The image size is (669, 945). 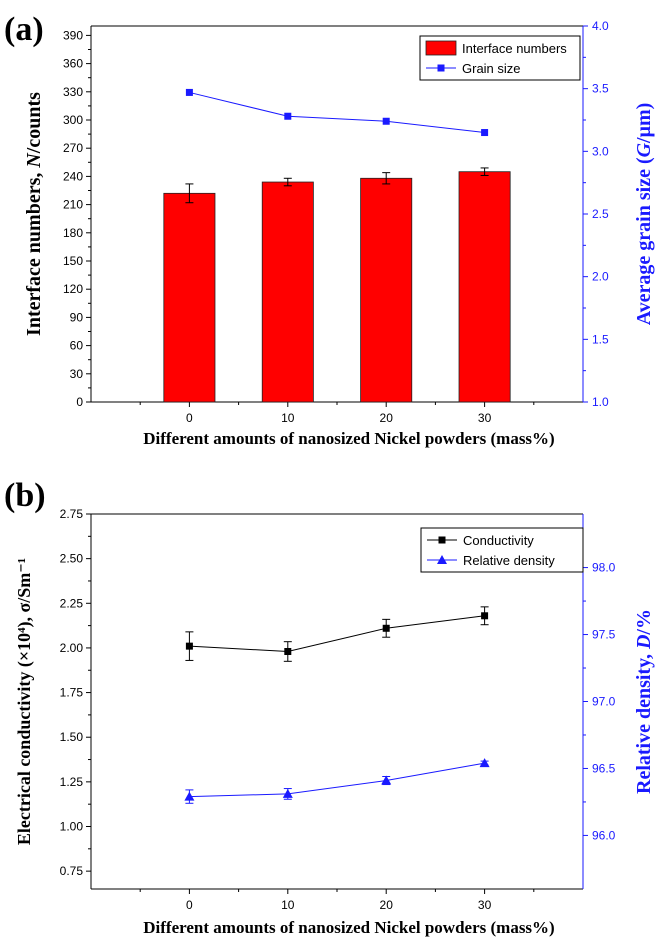 What do you see at coordinates (509, 560) in the screenshot?
I see `legend-label: Relative density` at bounding box center [509, 560].